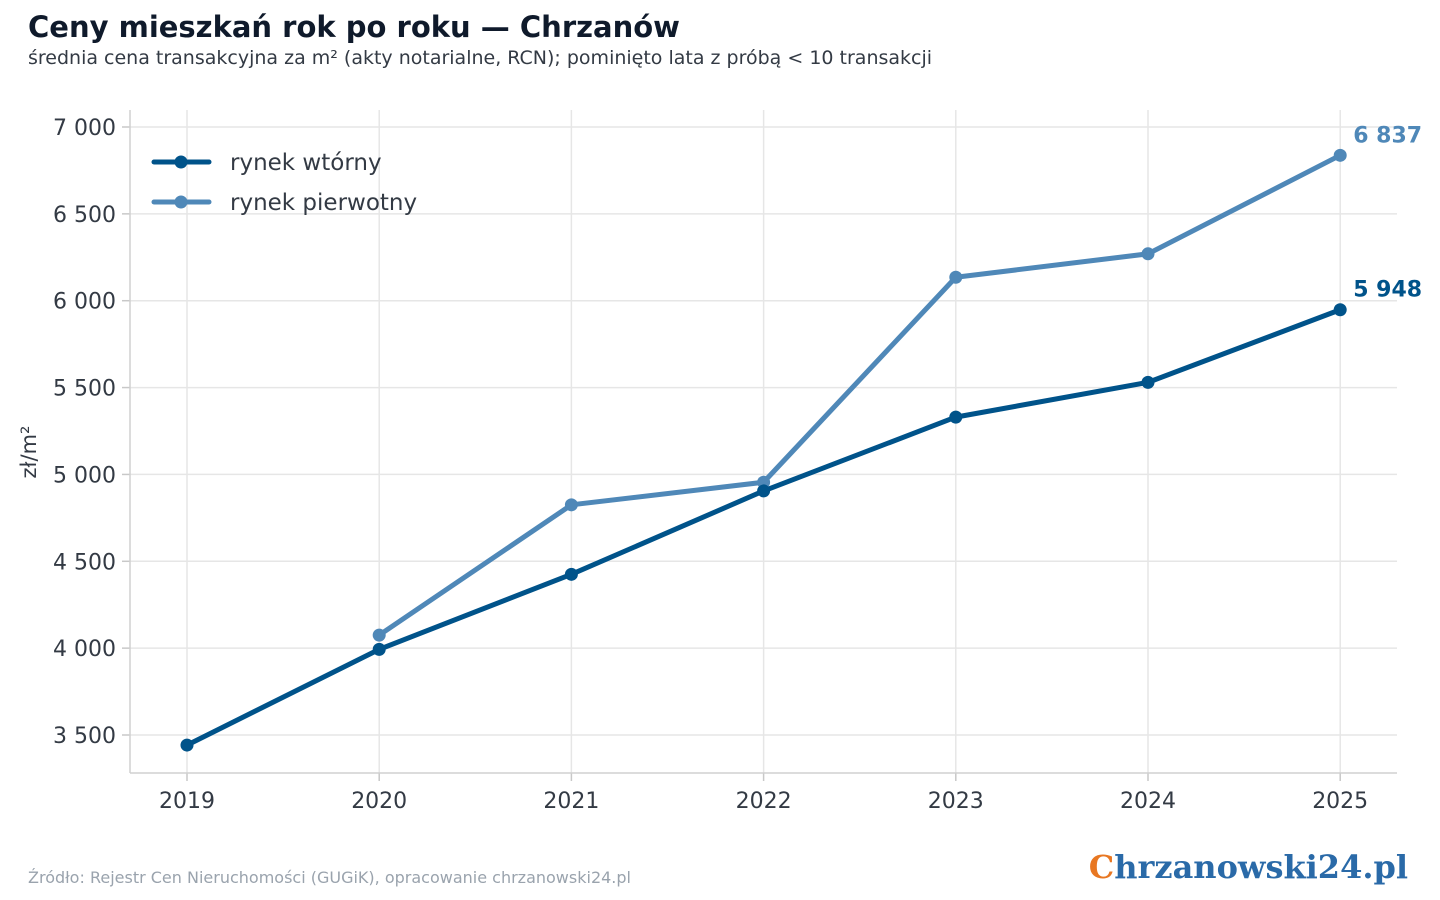 Image resolution: width=1440 pixels, height=900 pixels. I want to click on x-tick-label: 2019, so click(187, 801).